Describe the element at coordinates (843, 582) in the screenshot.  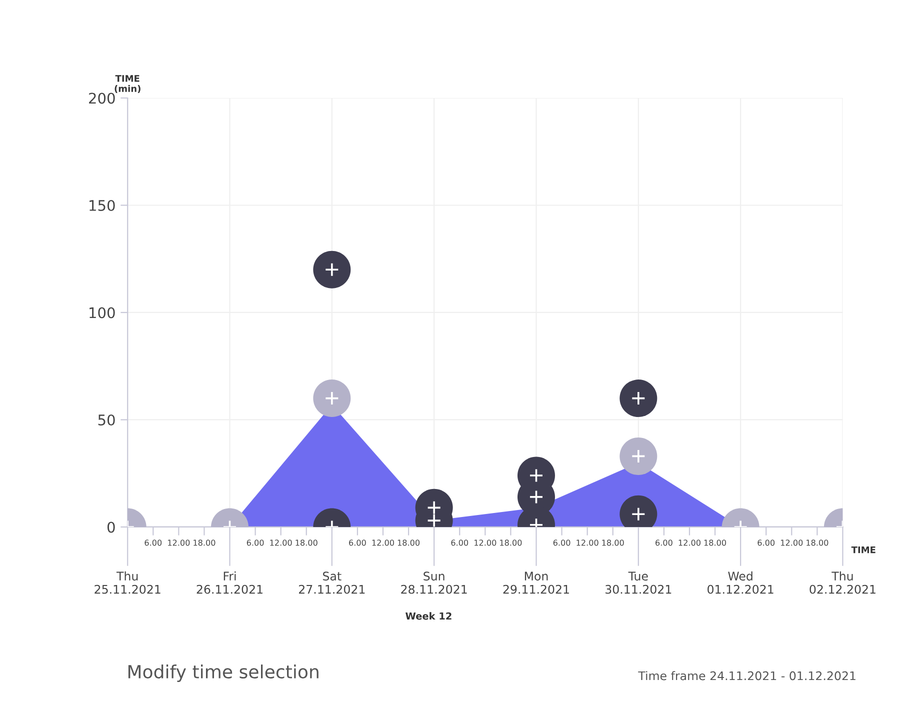
I see `x-tick-label: Thu 02.12.2021` at that location.